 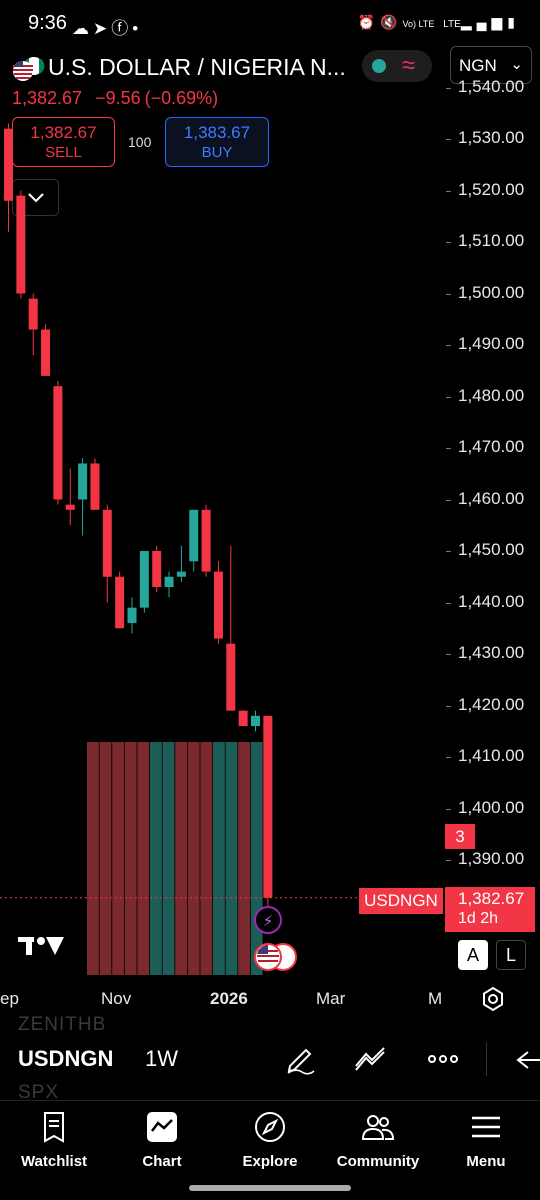 I want to click on time-label-m: M, so click(x=435, y=998).